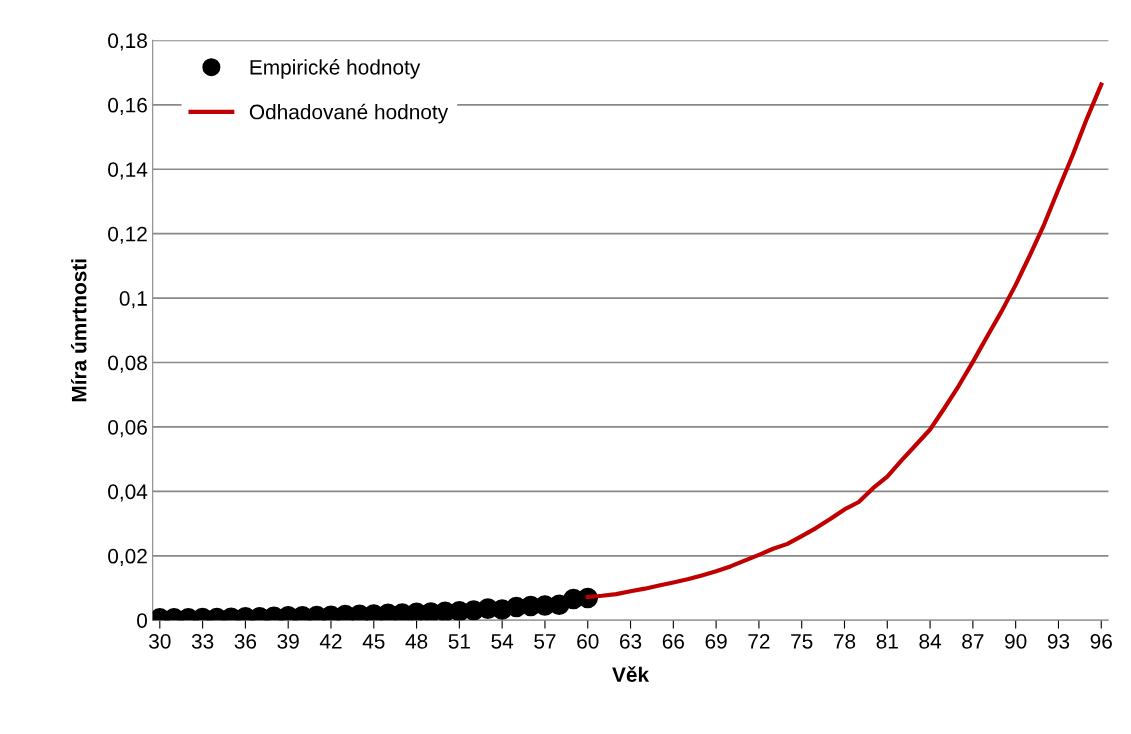  What do you see at coordinates (79, 330) in the screenshot?
I see `y-axis-title: Míra úmrtnosti` at bounding box center [79, 330].